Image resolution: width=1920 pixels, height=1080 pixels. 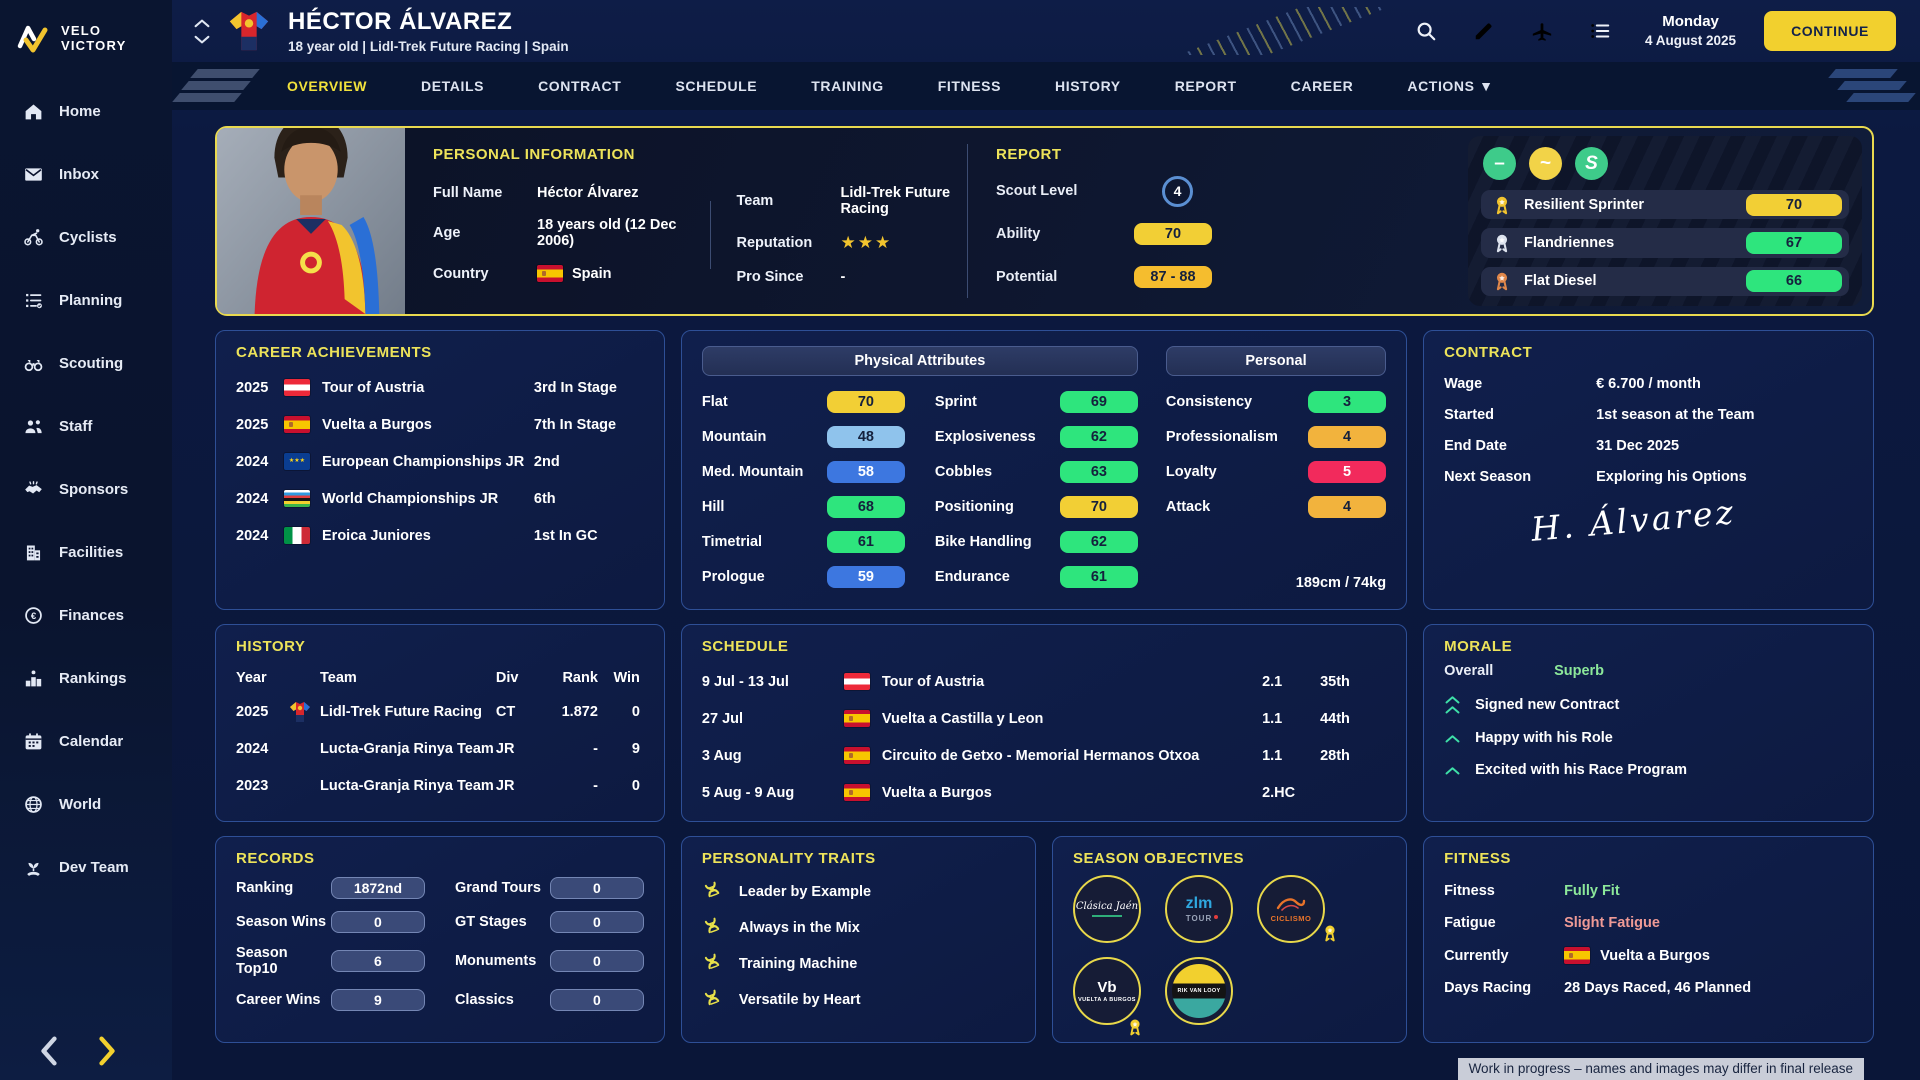 I want to click on tab-training: TRAINING, so click(x=847, y=86).